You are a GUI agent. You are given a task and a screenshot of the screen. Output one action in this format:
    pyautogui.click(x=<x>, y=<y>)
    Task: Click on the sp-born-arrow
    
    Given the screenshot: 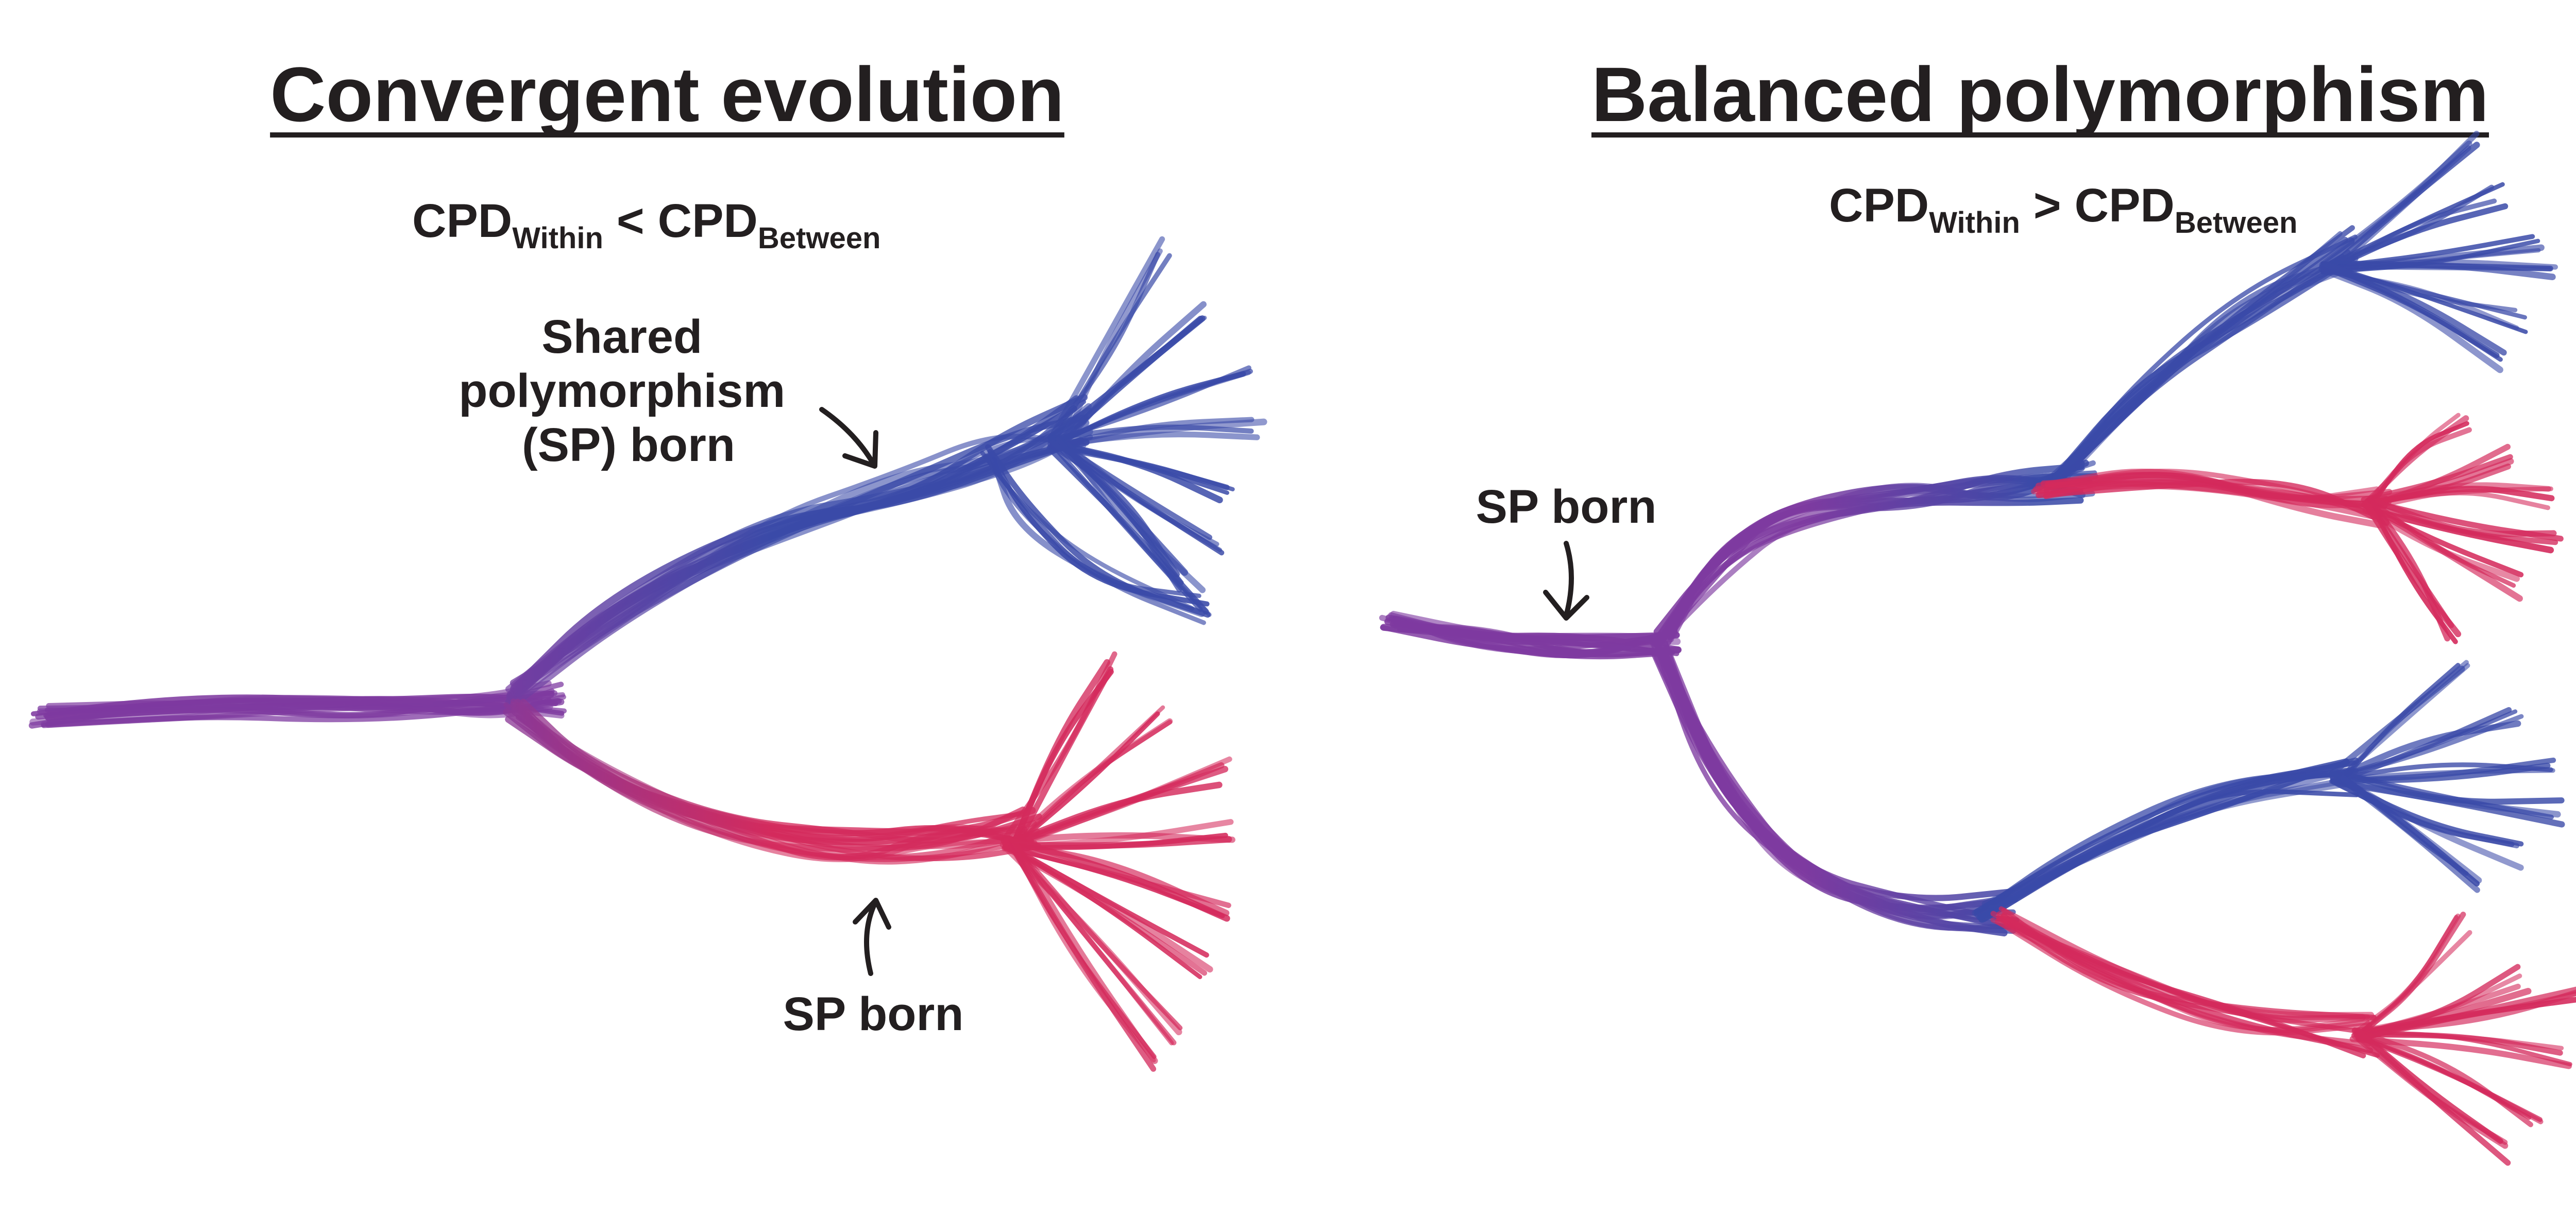 What is the action you would take?
    pyautogui.click(x=1566, y=581)
    